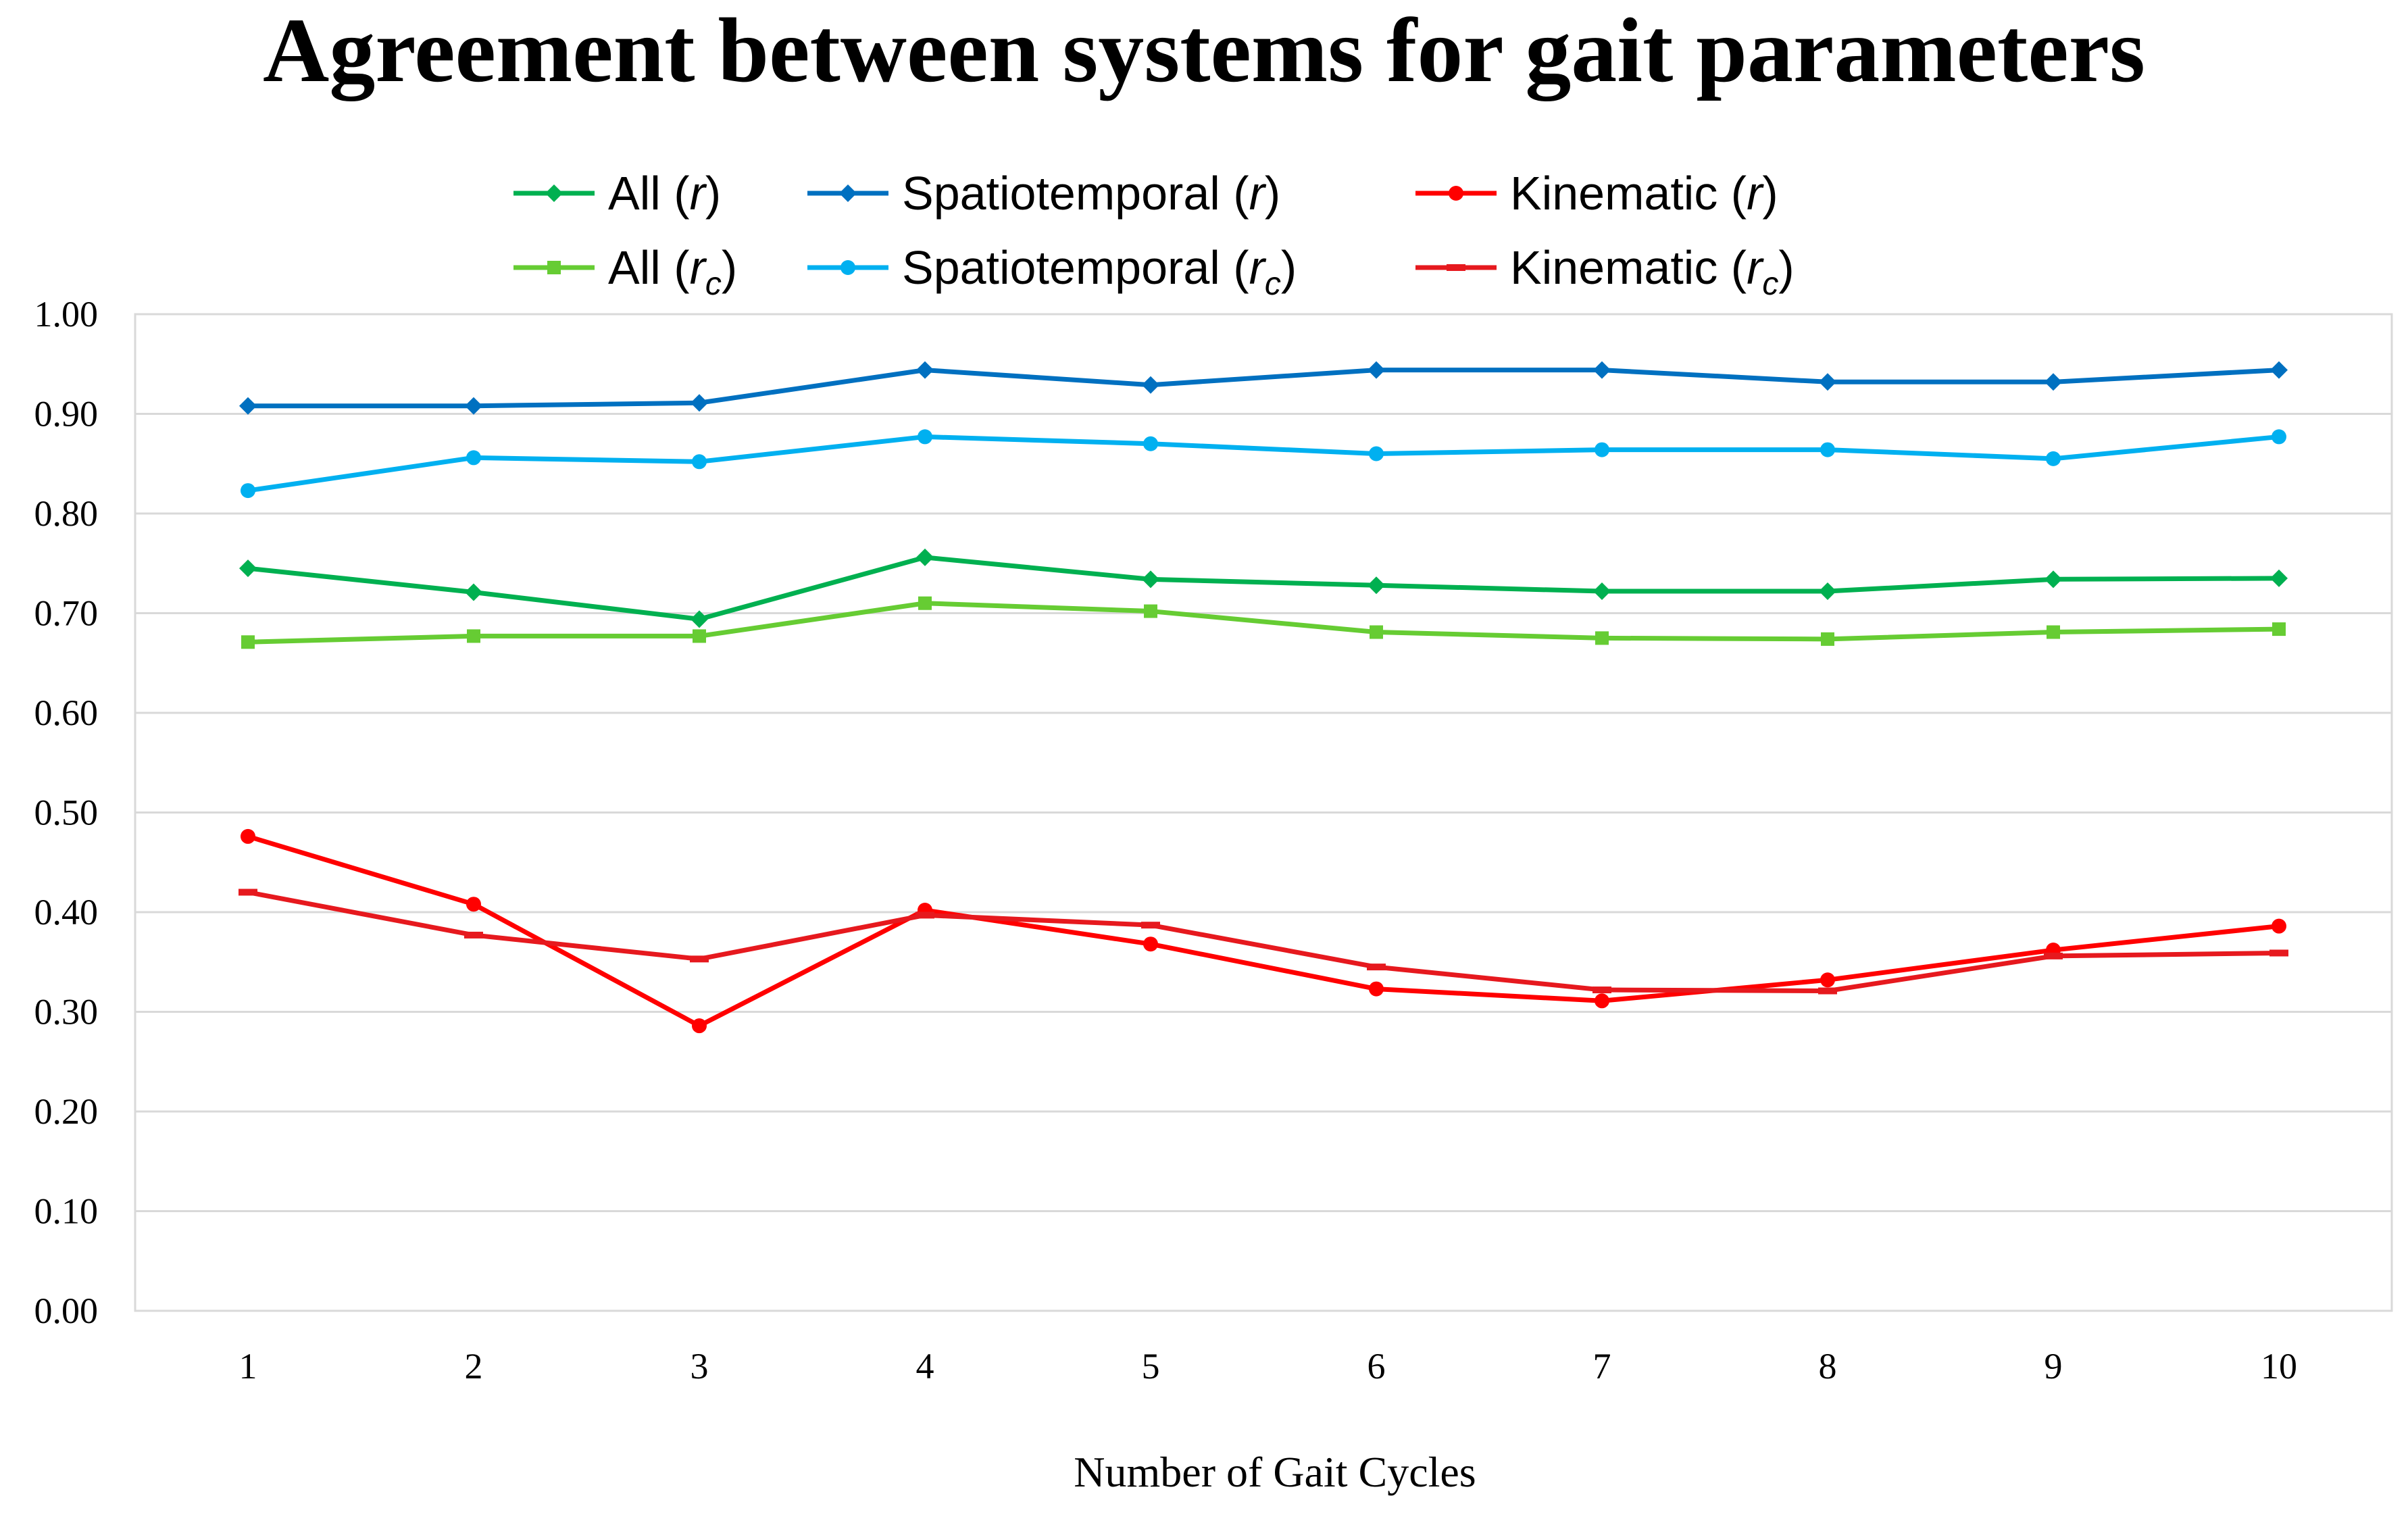 Image resolution: width=2408 pixels, height=1525 pixels. I want to click on series-line-kinematic-c, so click(1263, 942).